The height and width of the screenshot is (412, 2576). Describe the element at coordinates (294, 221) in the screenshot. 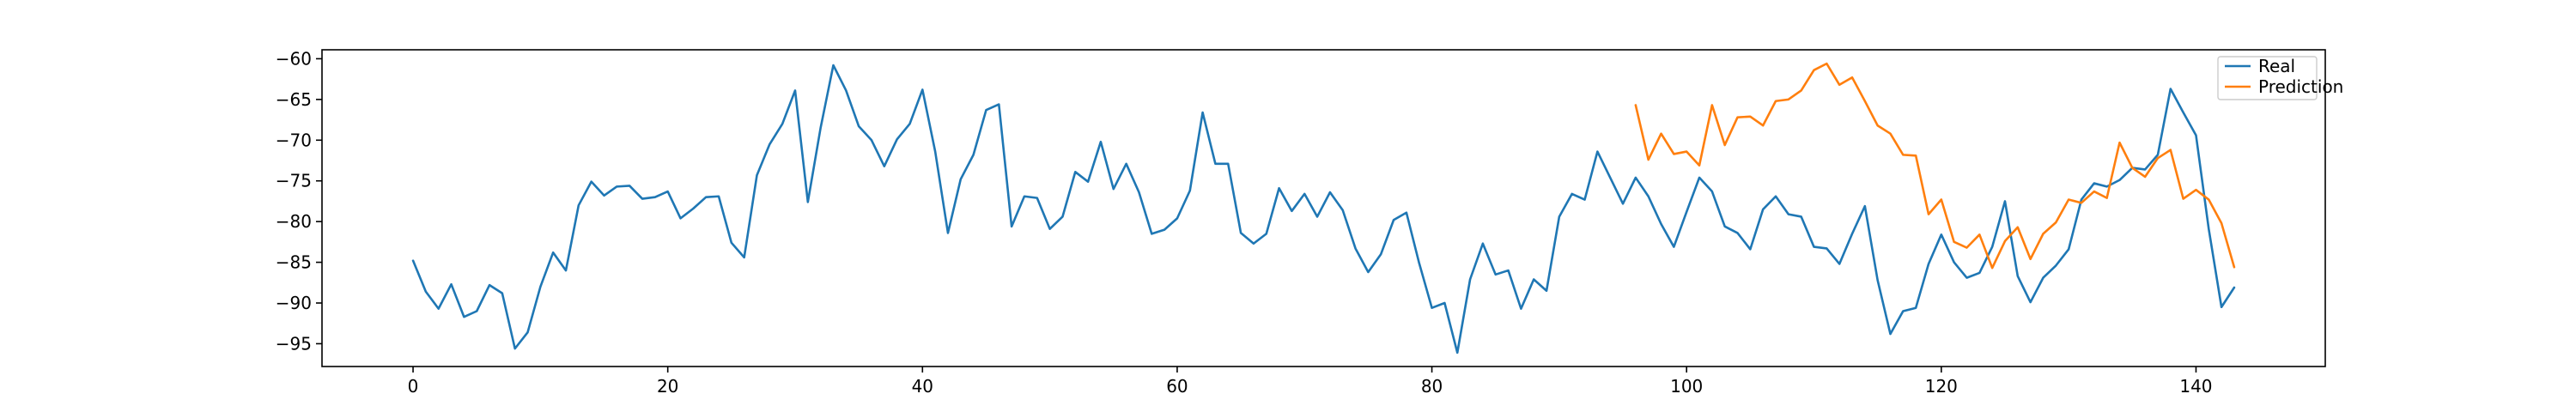

I see `y-tick-label: −80` at that location.